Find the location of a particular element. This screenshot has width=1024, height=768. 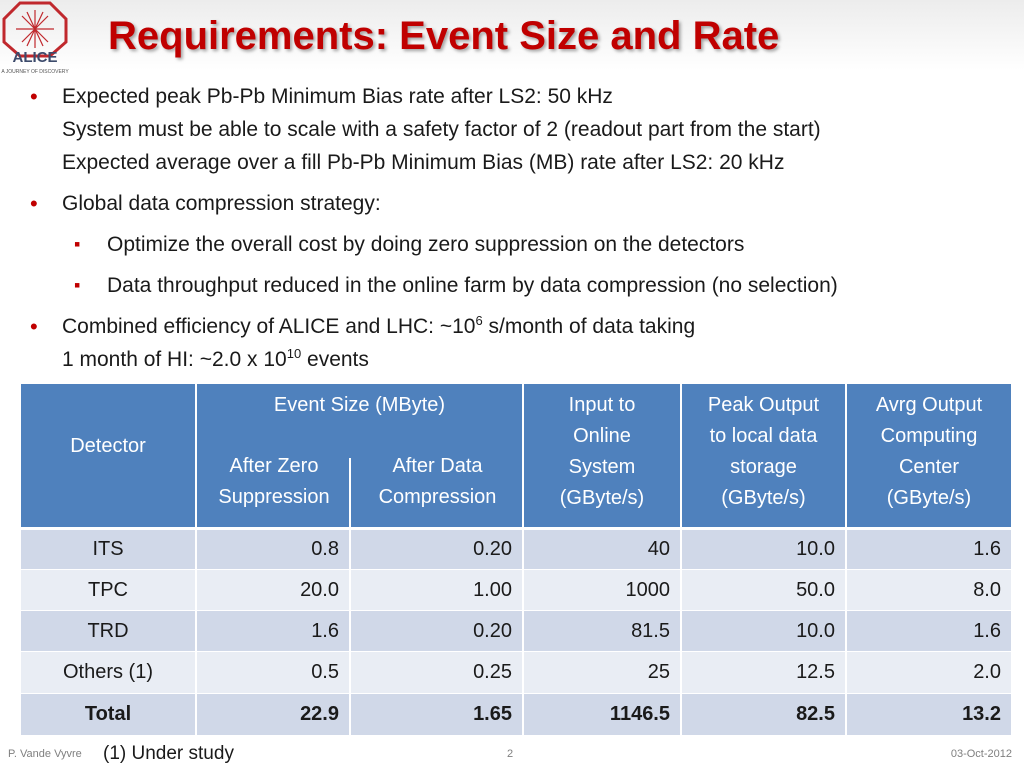

table-cell: 0.5 is located at coordinates (273, 672).